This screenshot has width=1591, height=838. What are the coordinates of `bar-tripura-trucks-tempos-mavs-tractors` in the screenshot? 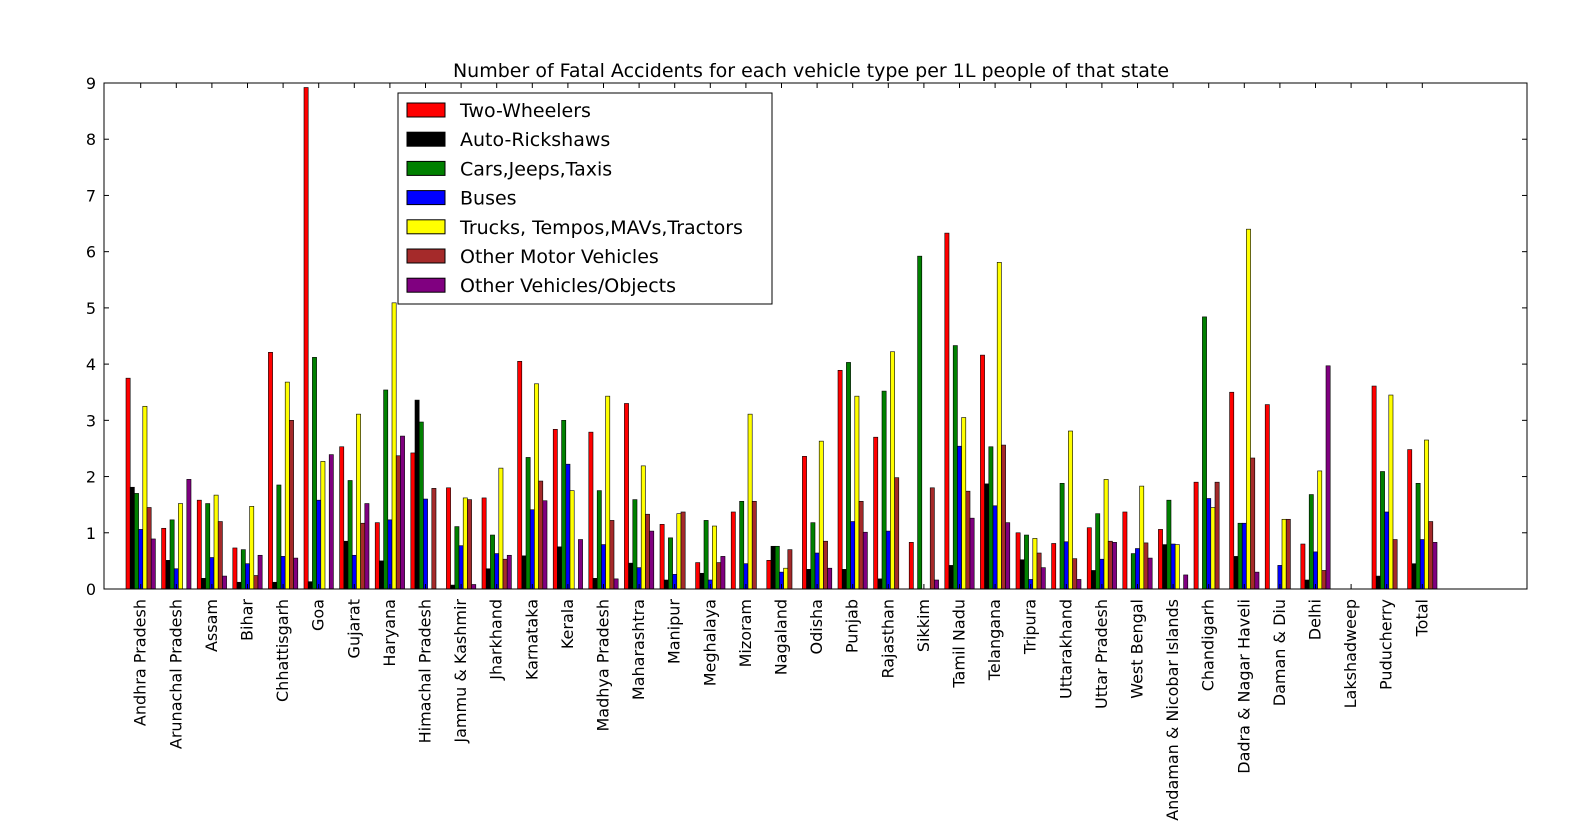 It's located at (1035, 564).